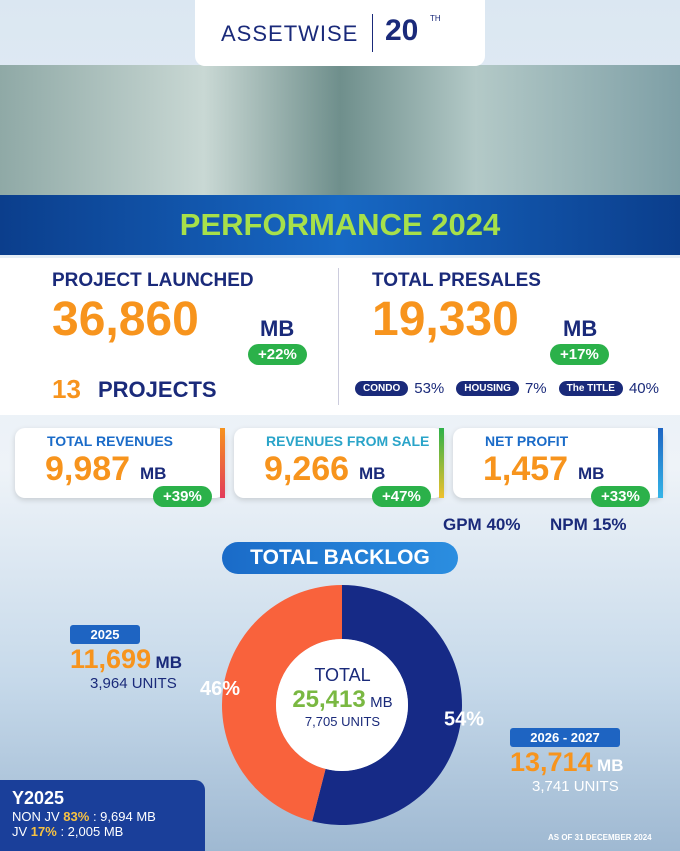 The height and width of the screenshot is (851, 680). What do you see at coordinates (36, 816) in the screenshot?
I see `row-label: NON JV` at bounding box center [36, 816].